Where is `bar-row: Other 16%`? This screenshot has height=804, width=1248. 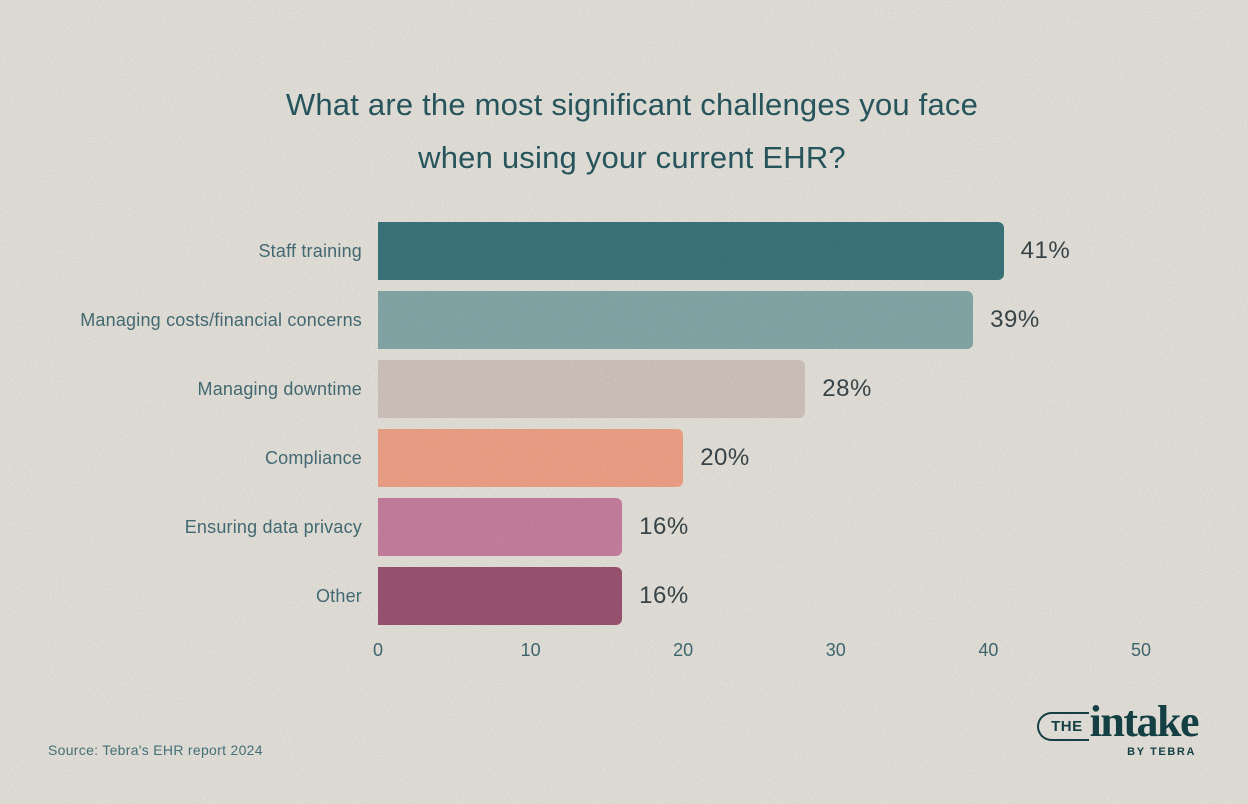
bar-row: Other 16% is located at coordinates (624, 596).